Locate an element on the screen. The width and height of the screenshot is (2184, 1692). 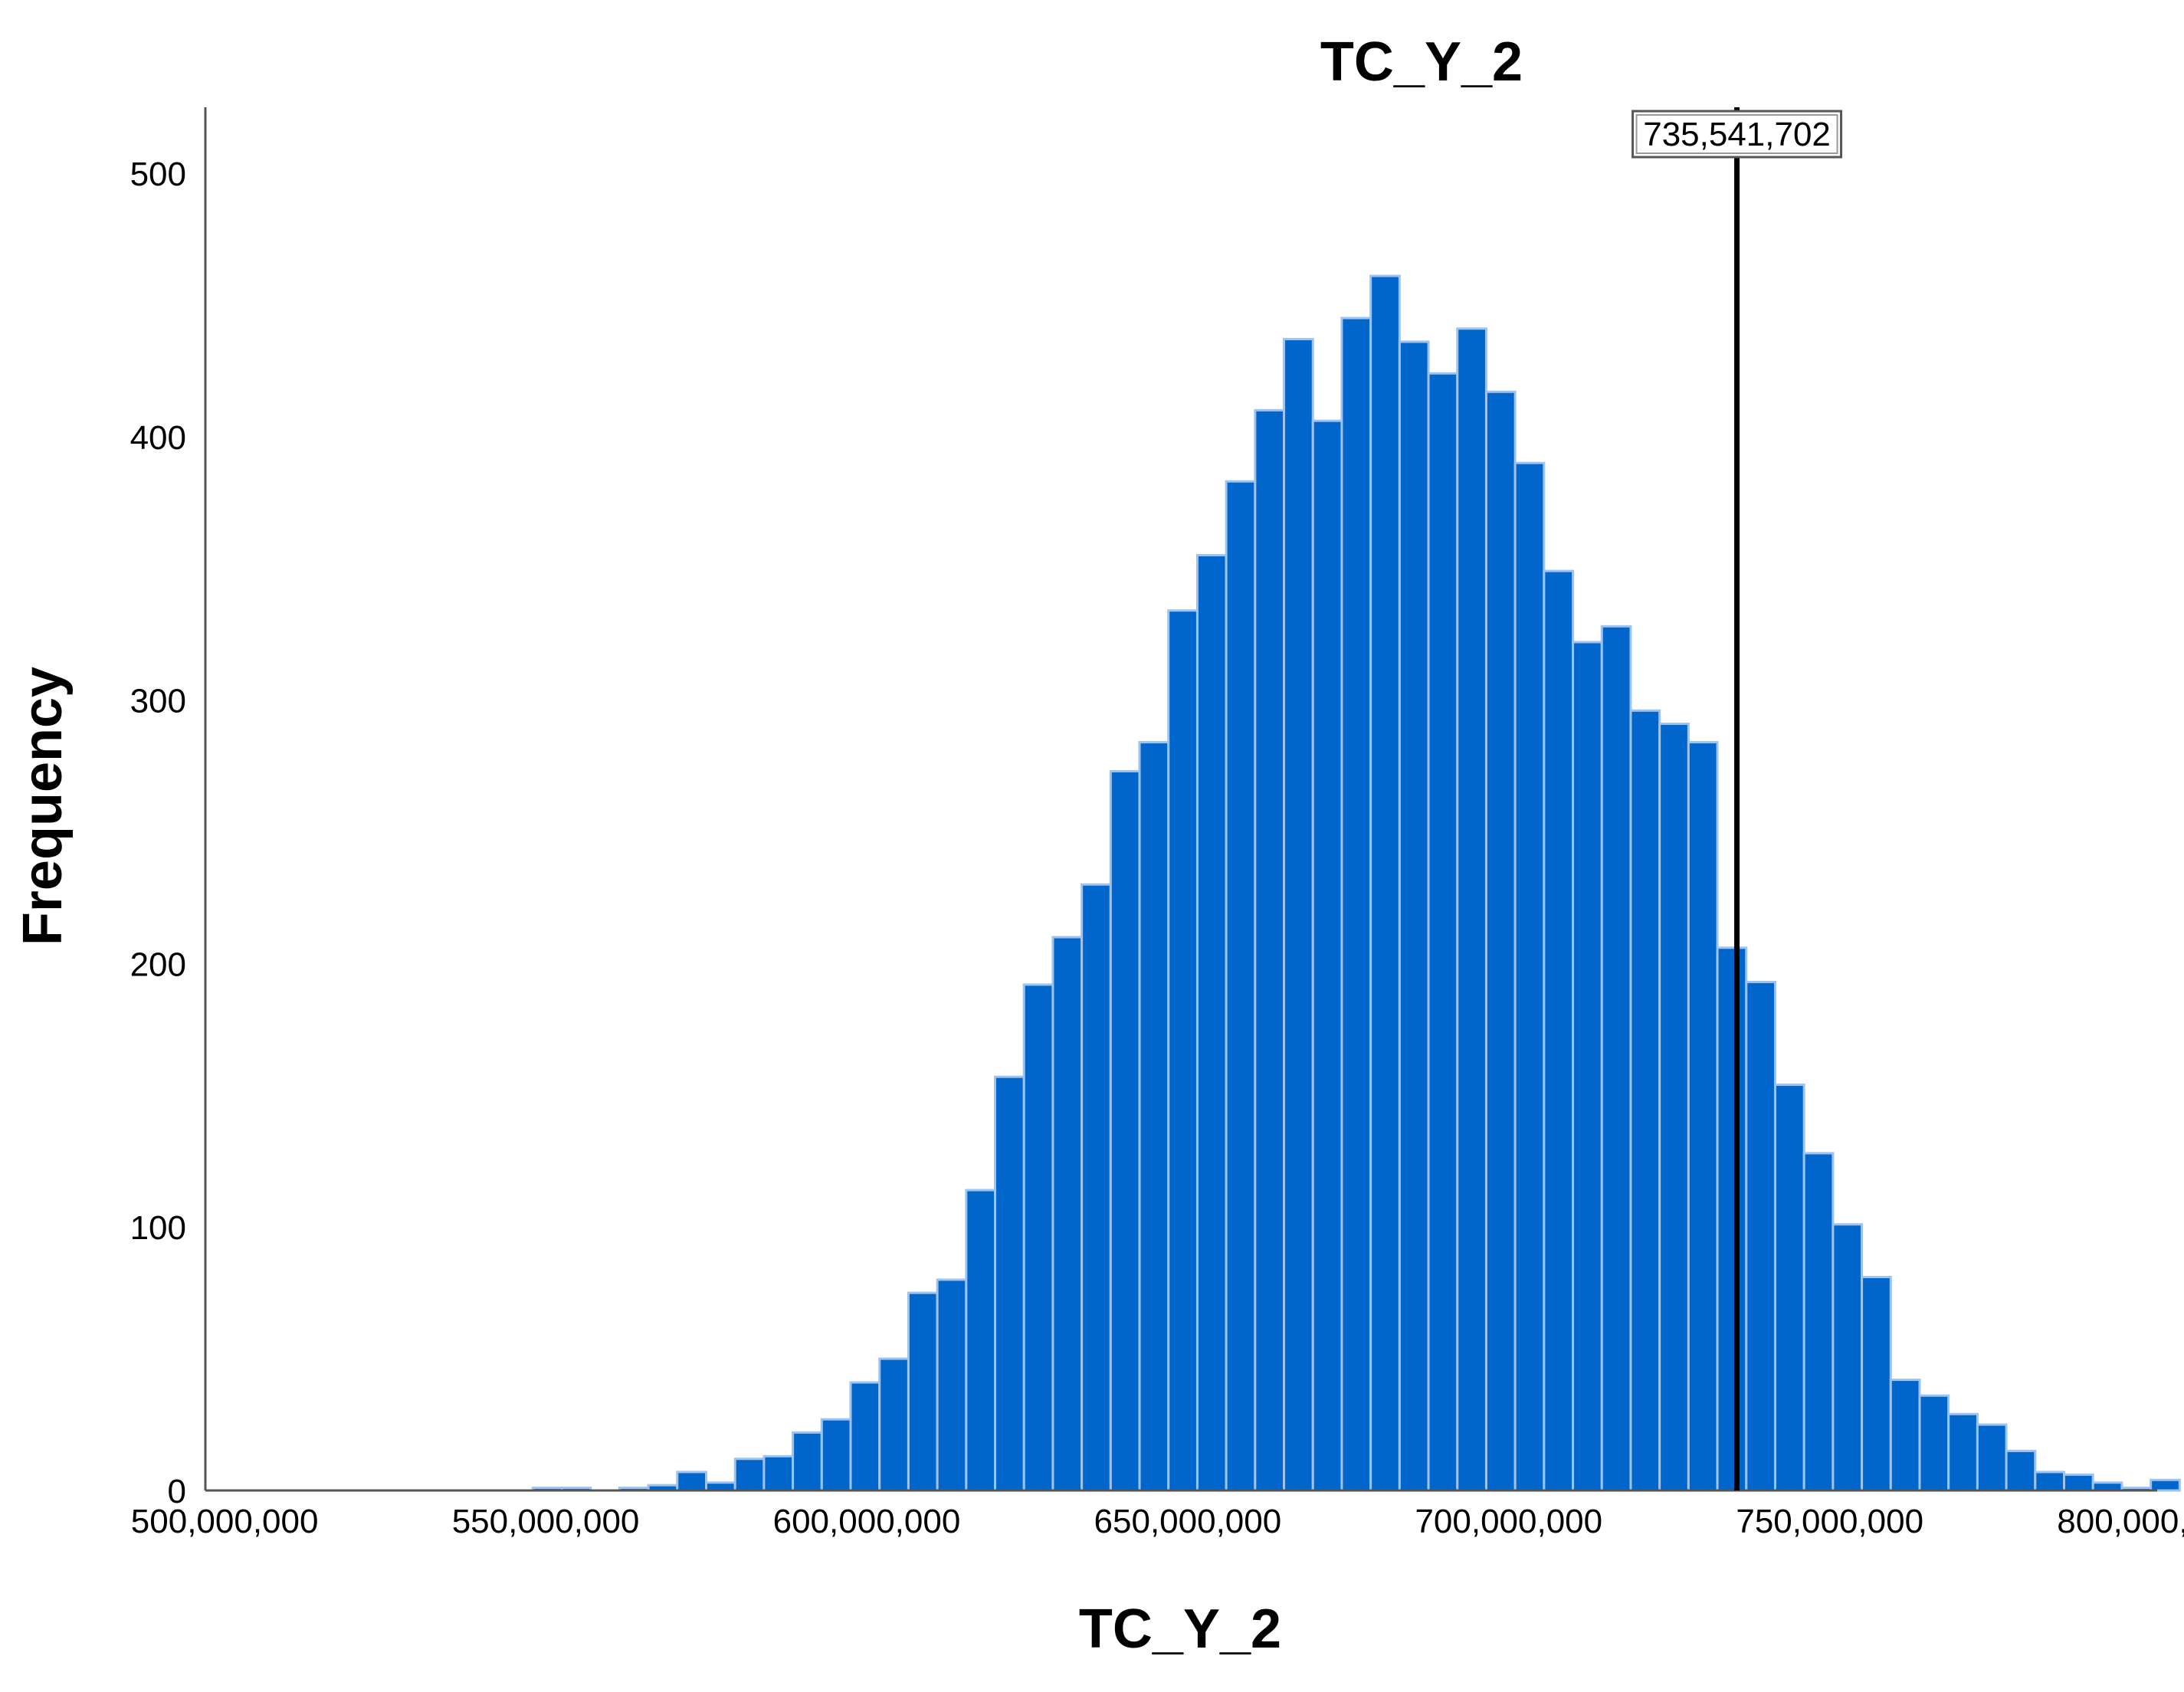
x-tick-label: 700,000,000 is located at coordinates (1508, 1522).